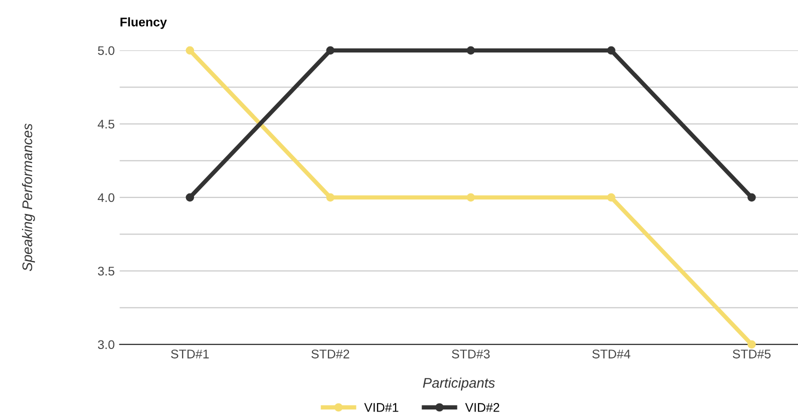  I want to click on y-tick-label: 3.0, so click(106, 345).